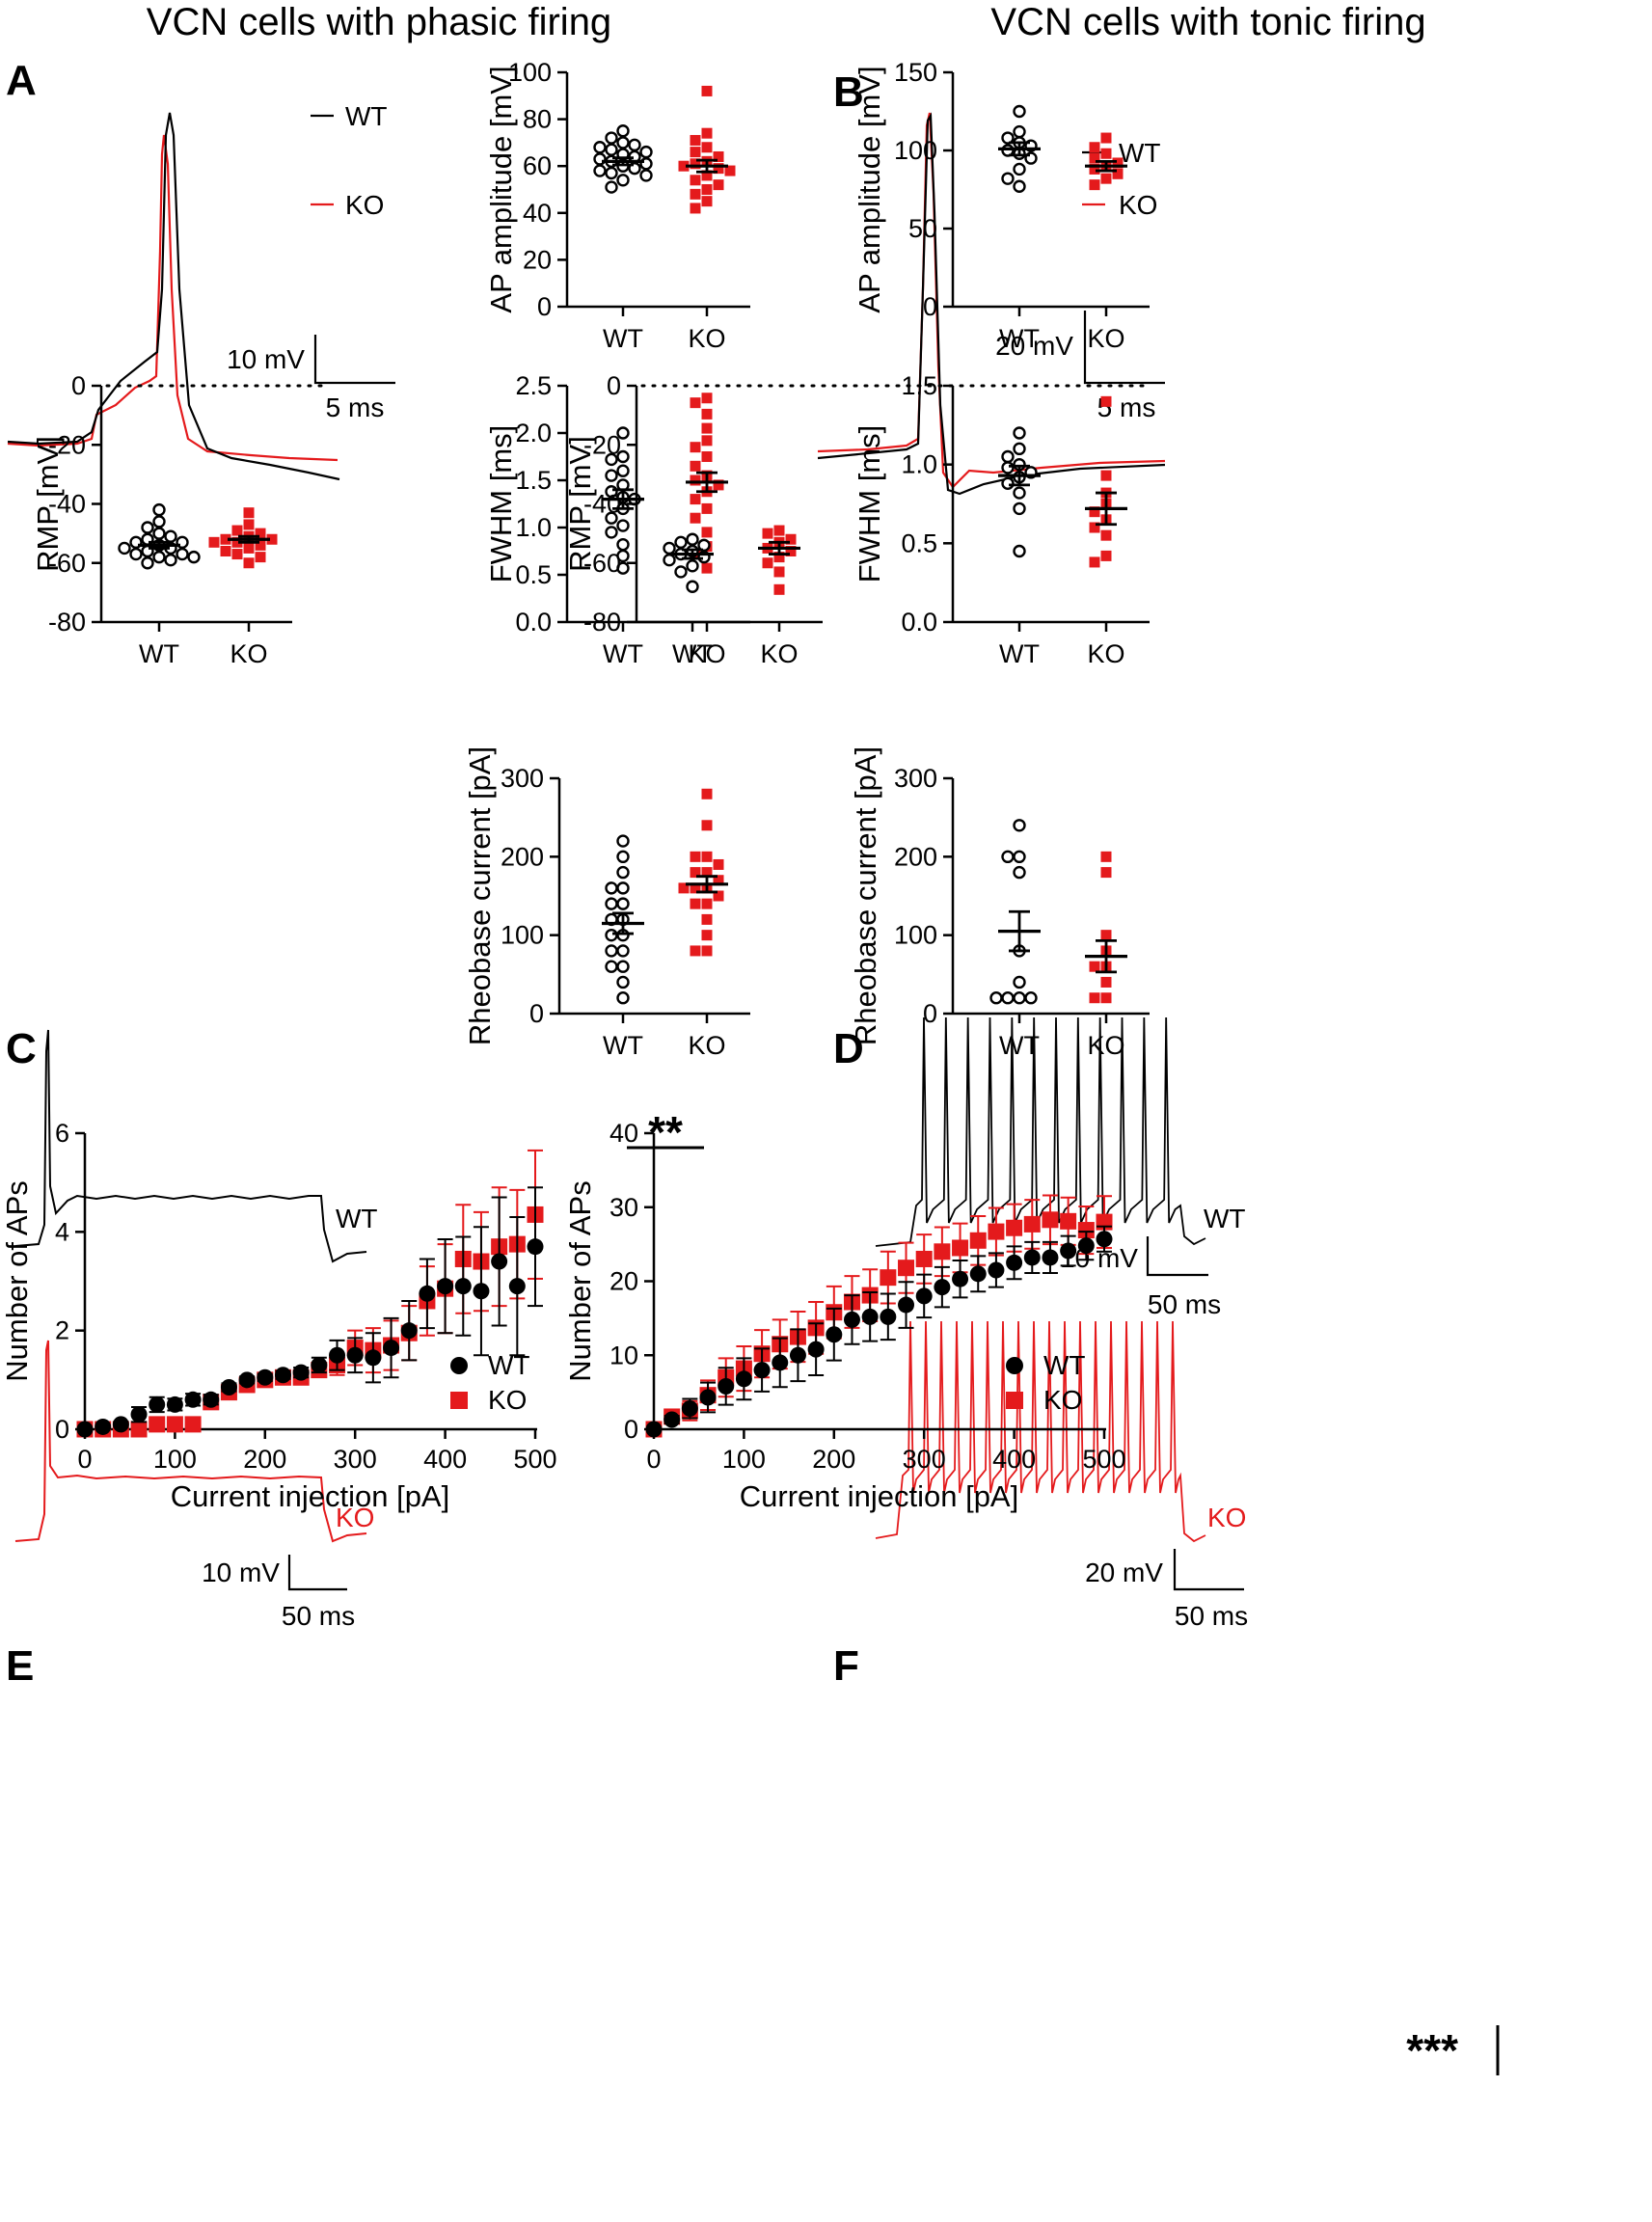 This screenshot has width=1652, height=2222. Describe the element at coordinates (869, 189) in the screenshot. I see `y-axis-label: AP amplitude [mV]` at that location.